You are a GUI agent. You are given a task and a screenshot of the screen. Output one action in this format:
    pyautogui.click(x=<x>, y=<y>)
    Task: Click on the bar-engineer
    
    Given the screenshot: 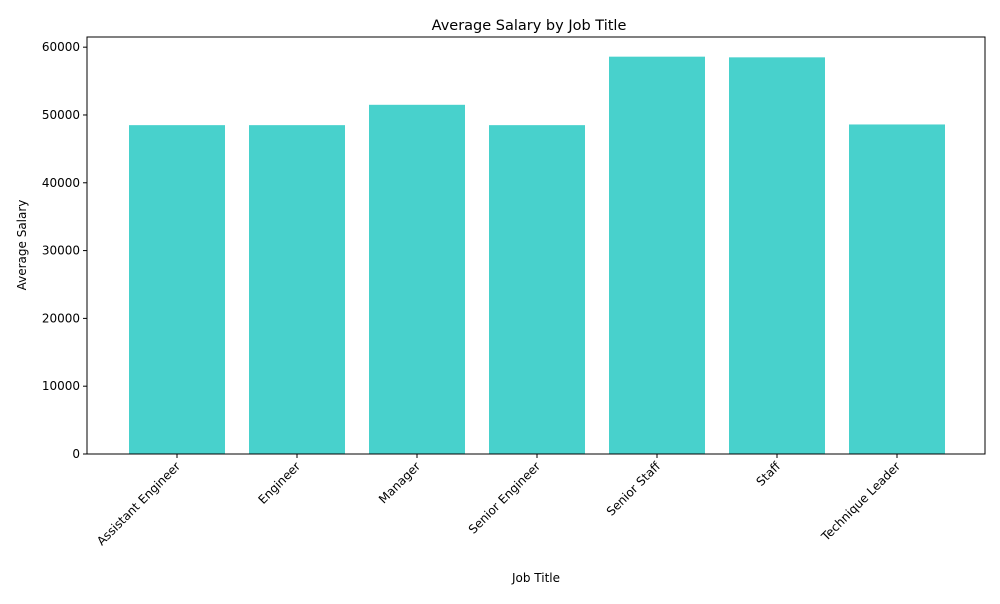 What is the action you would take?
    pyautogui.click(x=297, y=290)
    